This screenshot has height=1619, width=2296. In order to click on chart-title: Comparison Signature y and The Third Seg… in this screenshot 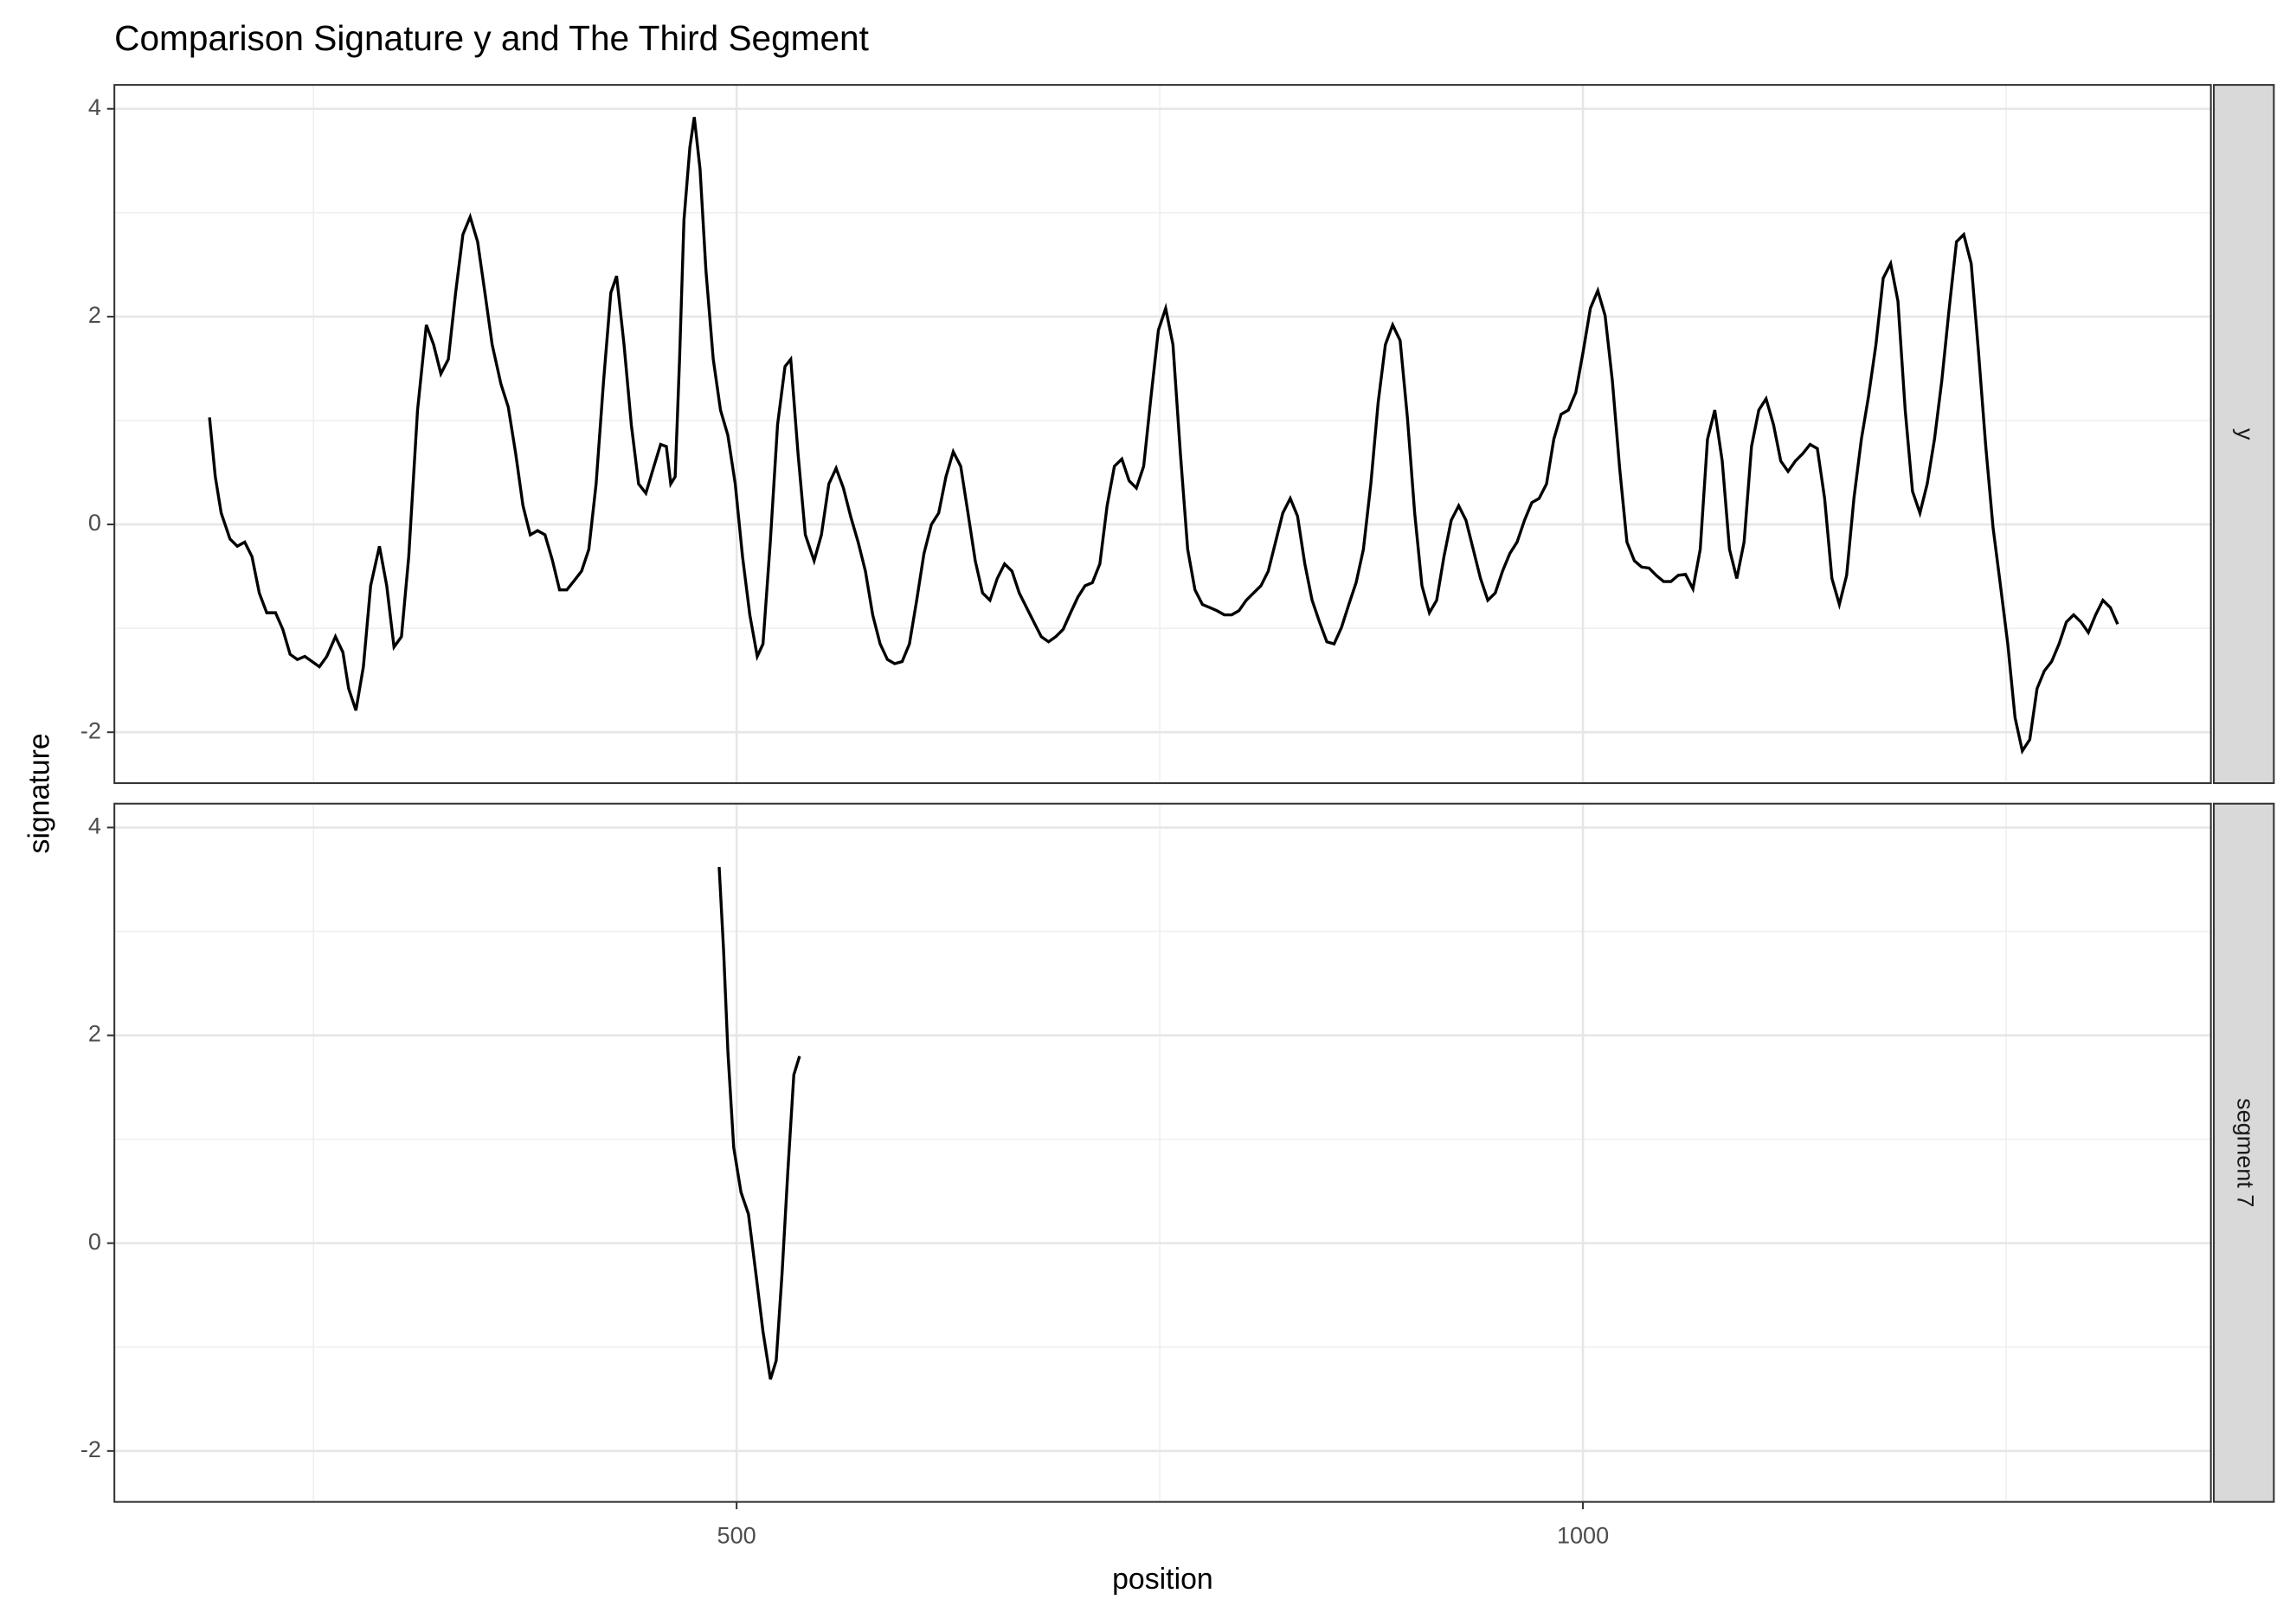, I will do `click(491, 38)`.